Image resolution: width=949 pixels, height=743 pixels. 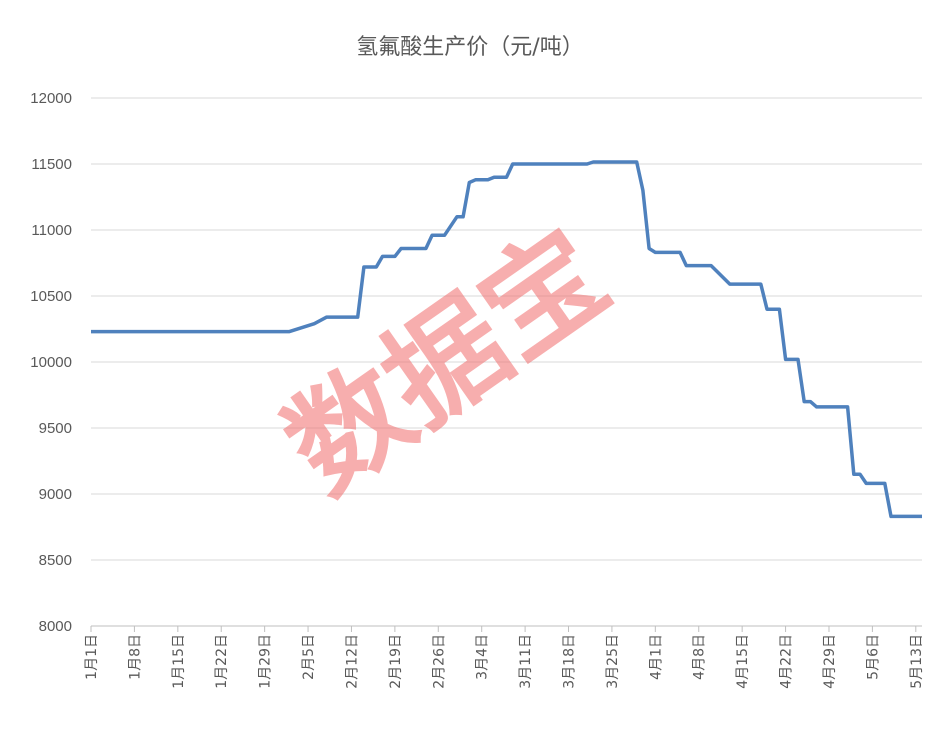 What do you see at coordinates (51, 230) in the screenshot?
I see `y-tick-label: 11000` at bounding box center [51, 230].